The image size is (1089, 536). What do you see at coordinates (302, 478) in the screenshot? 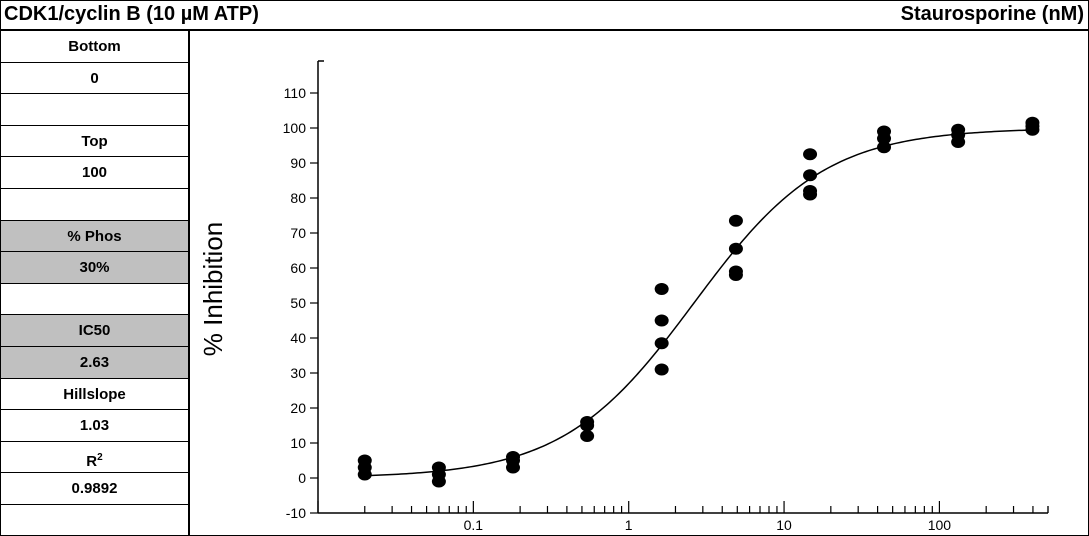
I see `y-tick-label: 0` at bounding box center [302, 478].